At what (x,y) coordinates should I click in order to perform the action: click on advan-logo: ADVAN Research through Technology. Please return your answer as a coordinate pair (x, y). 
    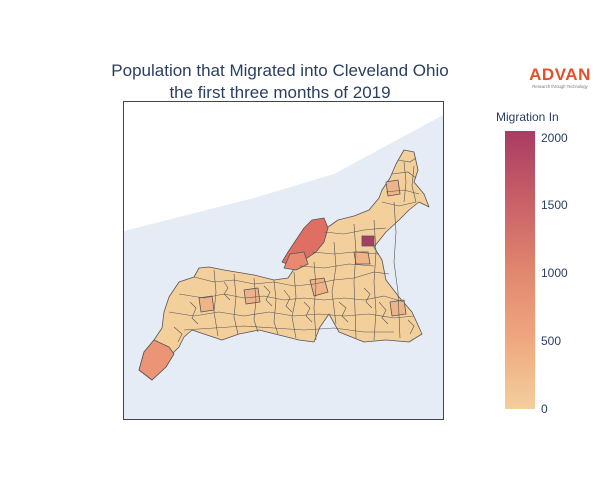
    Looking at the image, I should click on (560, 78).